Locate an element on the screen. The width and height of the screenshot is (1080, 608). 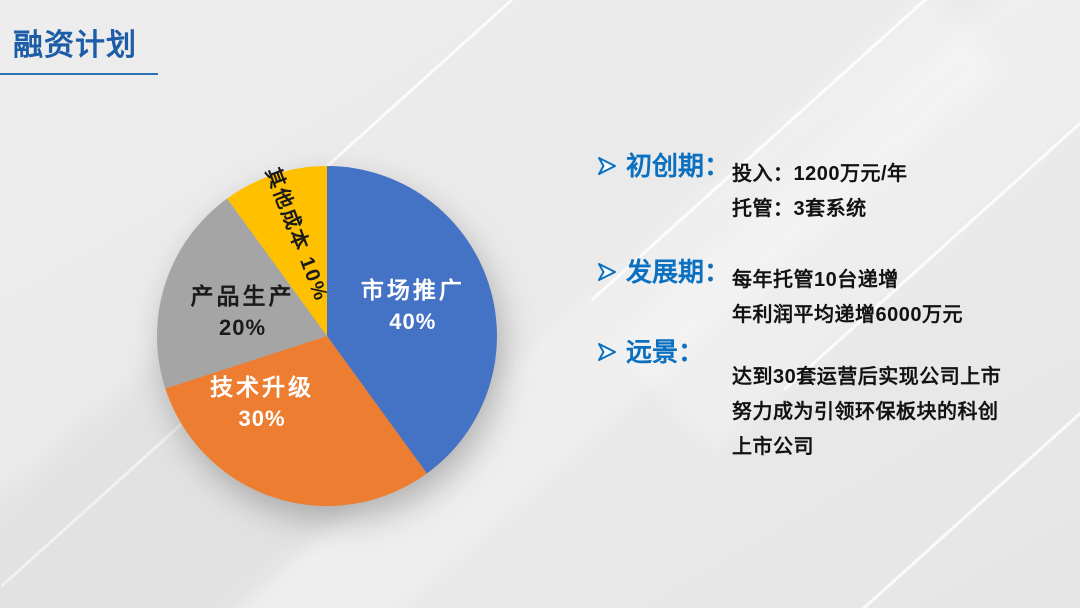
pie-slice-market-promotion is located at coordinates (412, 320).